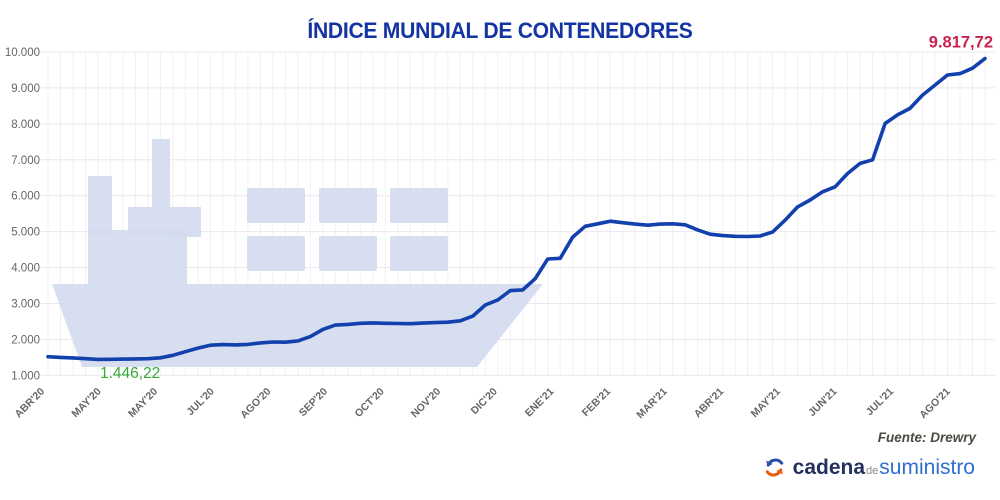  I want to click on x-axis-tick-label: AGO'20, so click(256, 404).